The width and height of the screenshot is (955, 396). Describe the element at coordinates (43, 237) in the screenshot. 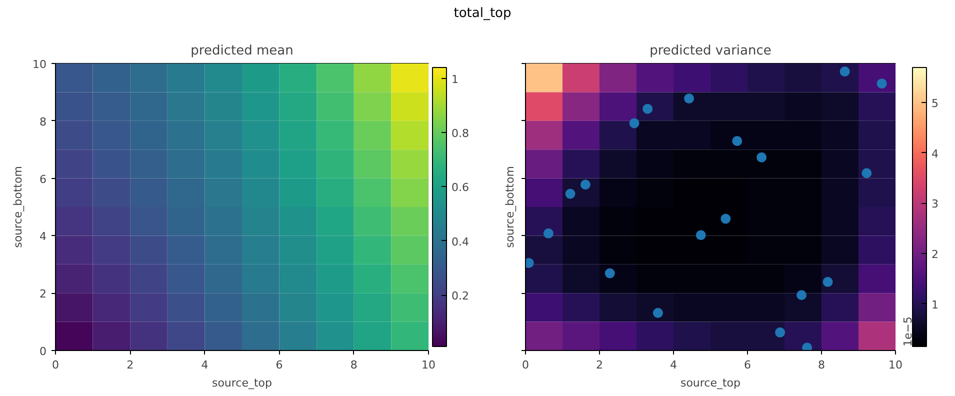

I see `y-tick-label: 4` at that location.